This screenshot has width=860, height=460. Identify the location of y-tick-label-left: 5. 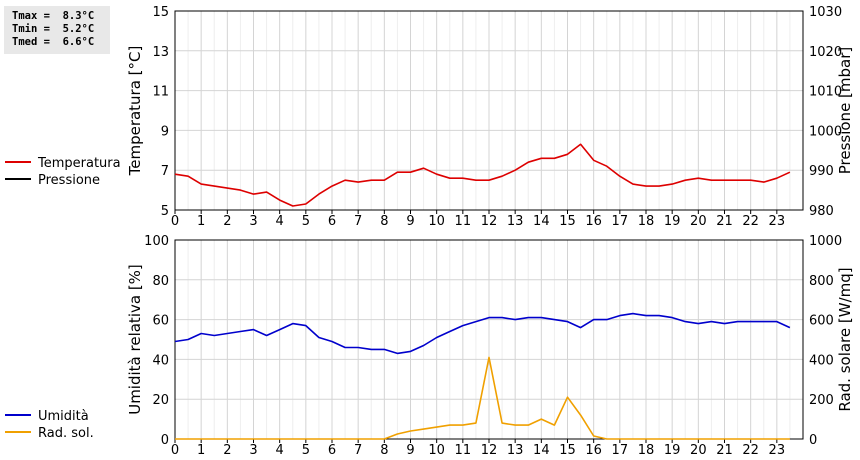
(165, 211).